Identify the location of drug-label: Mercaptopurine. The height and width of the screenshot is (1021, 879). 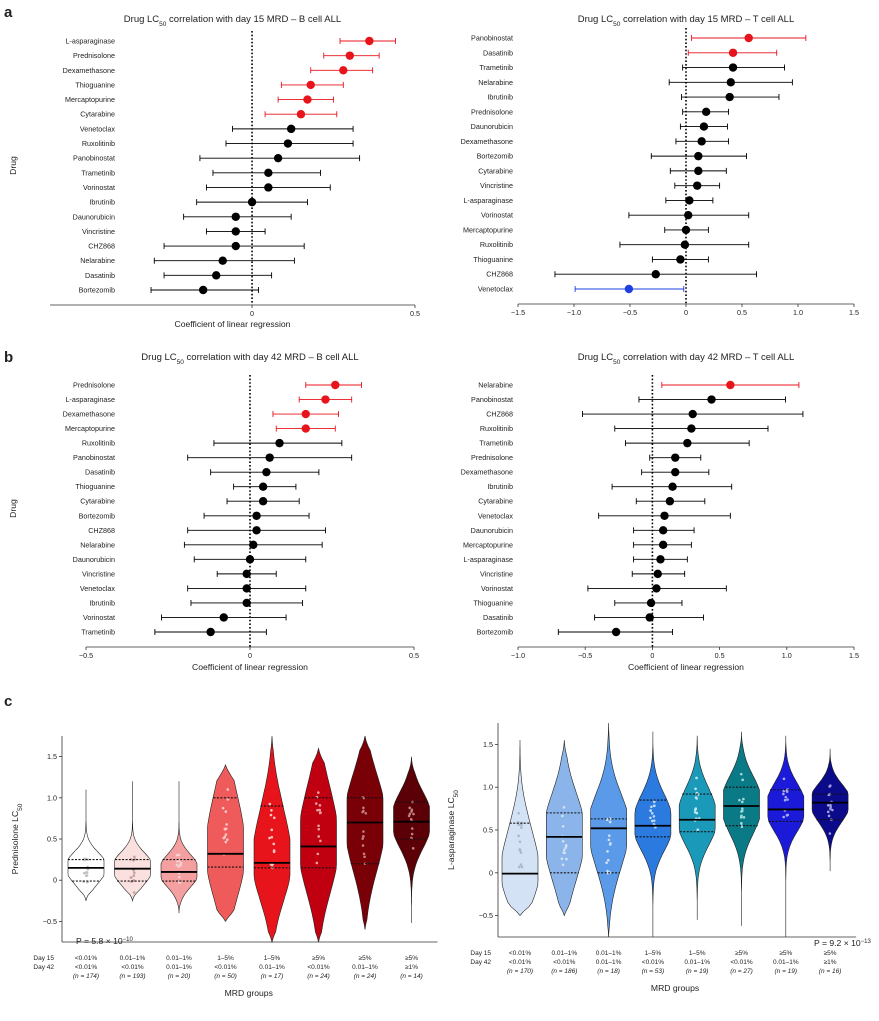
(488, 229).